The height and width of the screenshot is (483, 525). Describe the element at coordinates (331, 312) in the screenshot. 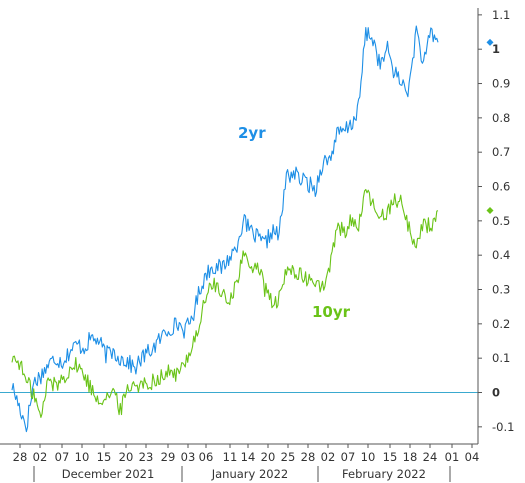

I see `series-label-10yr: 10yr` at that location.